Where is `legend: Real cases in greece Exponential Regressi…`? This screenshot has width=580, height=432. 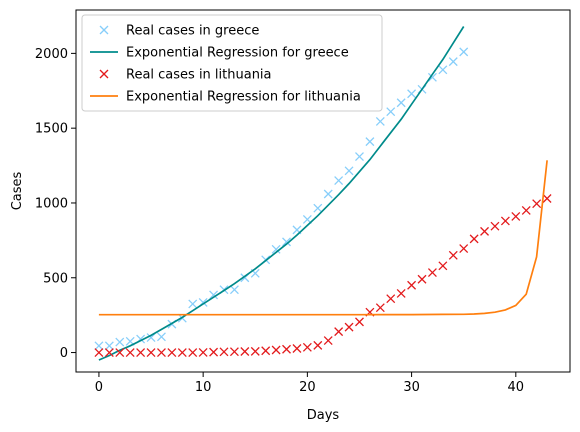
legend: Real cases in greece Exponential Regressi… is located at coordinates (232, 63).